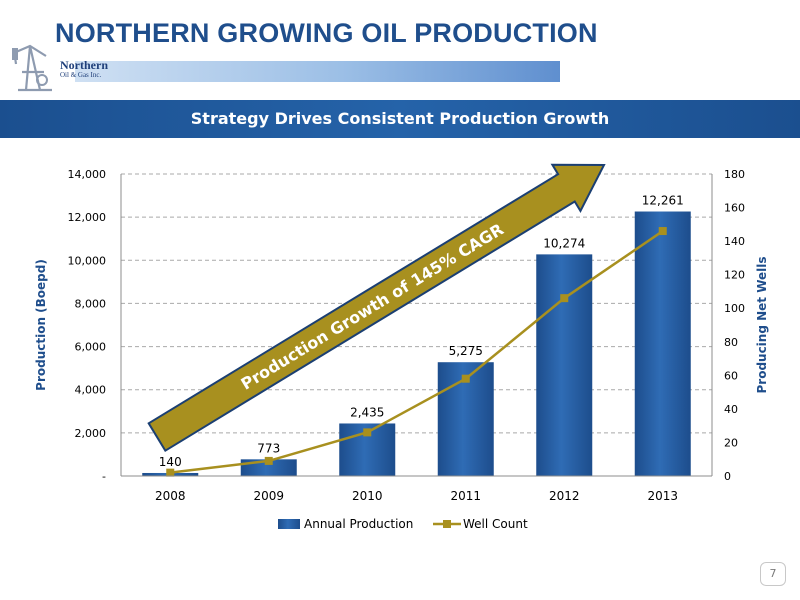  What do you see at coordinates (727, 476) in the screenshot?
I see `y2-tick-label: 0` at bounding box center [727, 476].